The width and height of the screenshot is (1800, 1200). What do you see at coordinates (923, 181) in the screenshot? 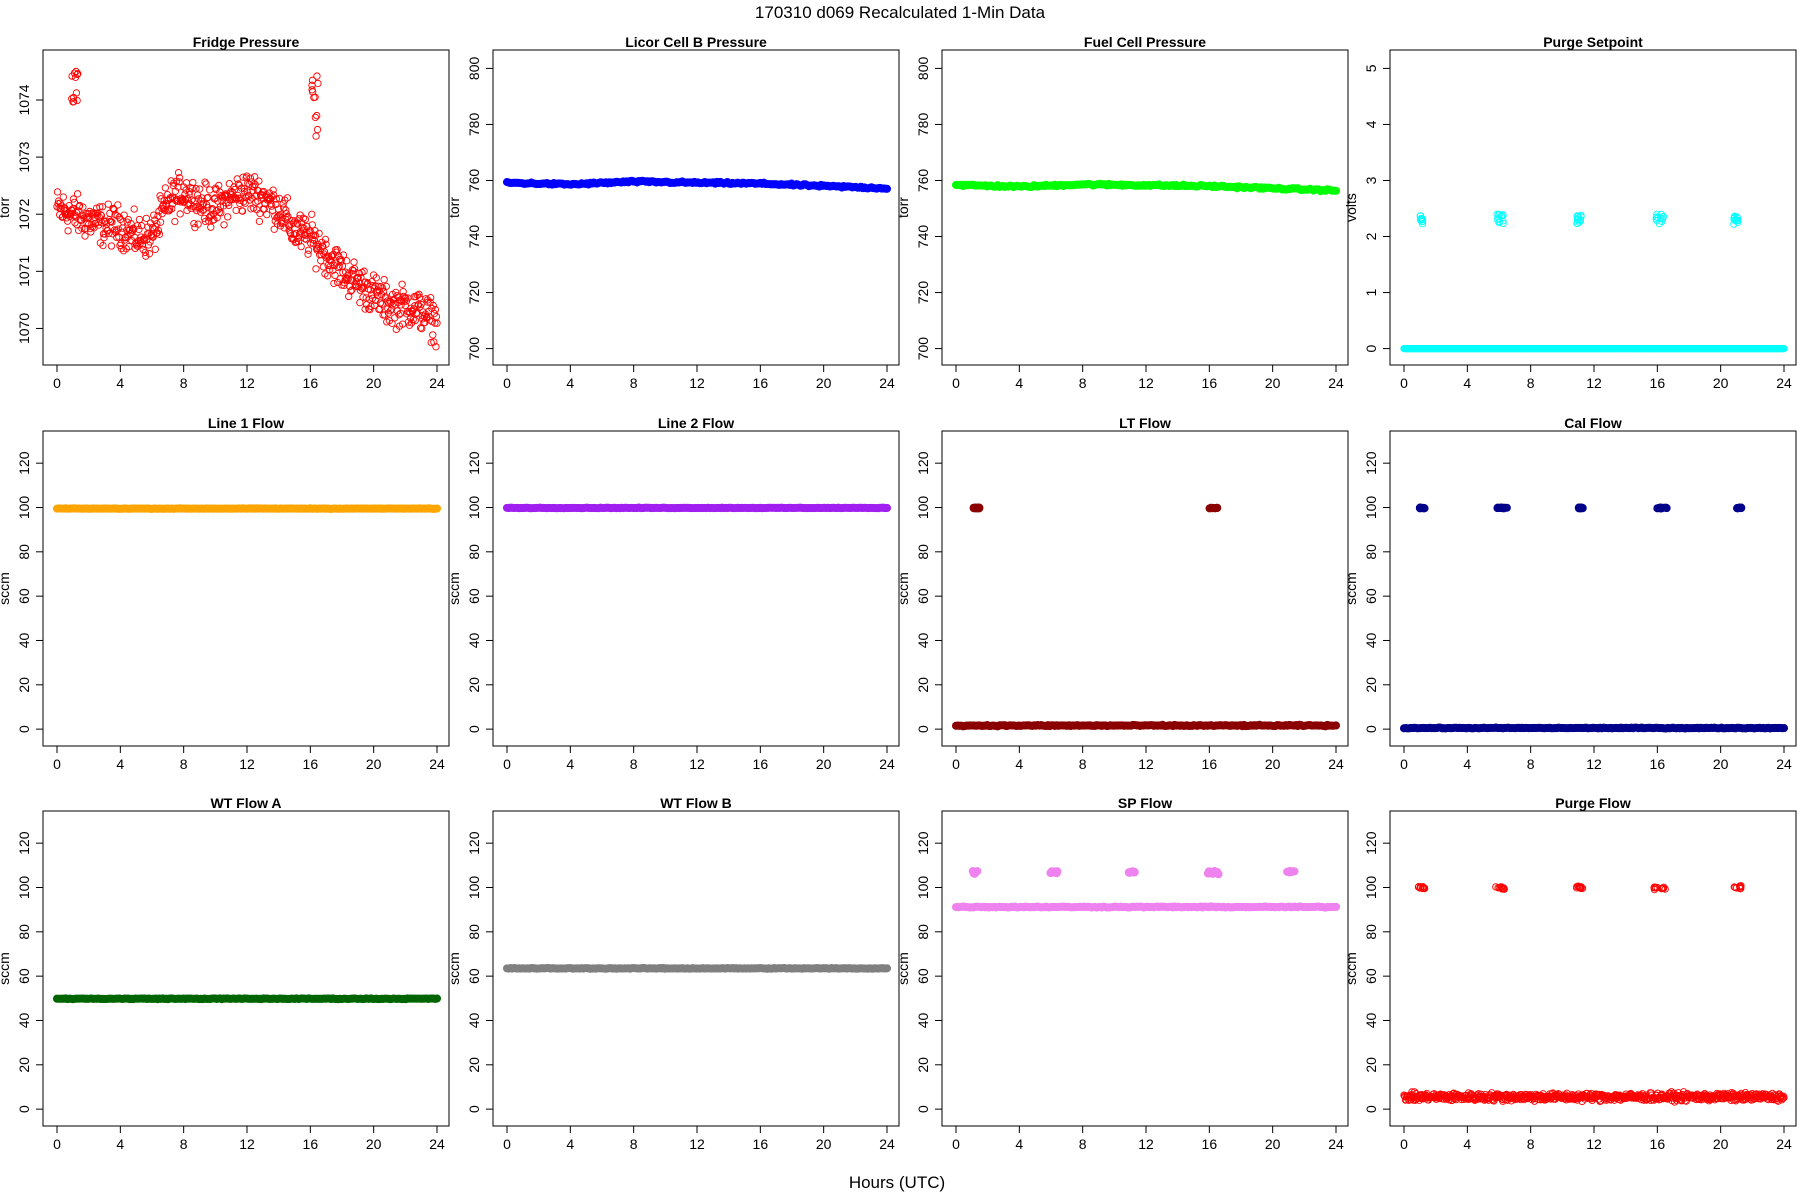
I see `y-tick-label: 760` at bounding box center [923, 181].